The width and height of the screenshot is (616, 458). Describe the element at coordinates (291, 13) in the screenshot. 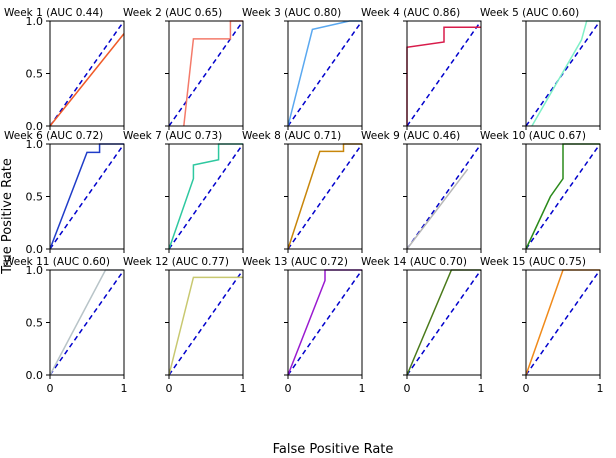

I see `panel-title: Week 3 (AUC 0.80)` at that location.